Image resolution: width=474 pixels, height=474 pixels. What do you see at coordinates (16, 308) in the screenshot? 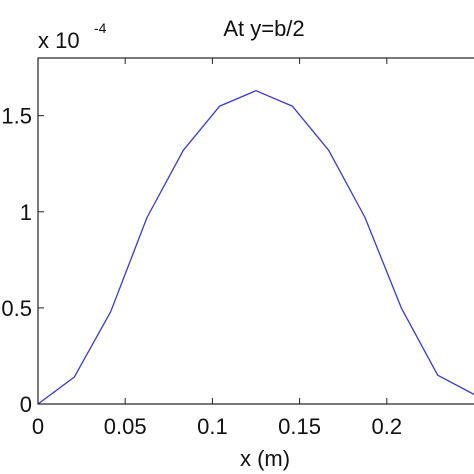
I see `y-tick-label: 0.5` at bounding box center [16, 308].